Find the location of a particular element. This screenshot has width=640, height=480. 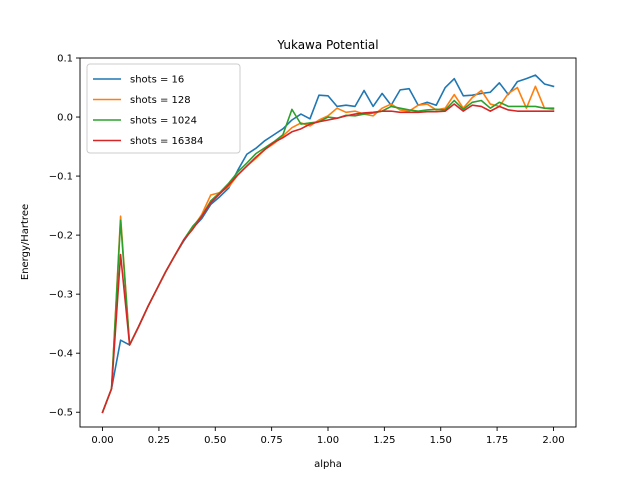

x-tick-label: 1.50 is located at coordinates (441, 440).